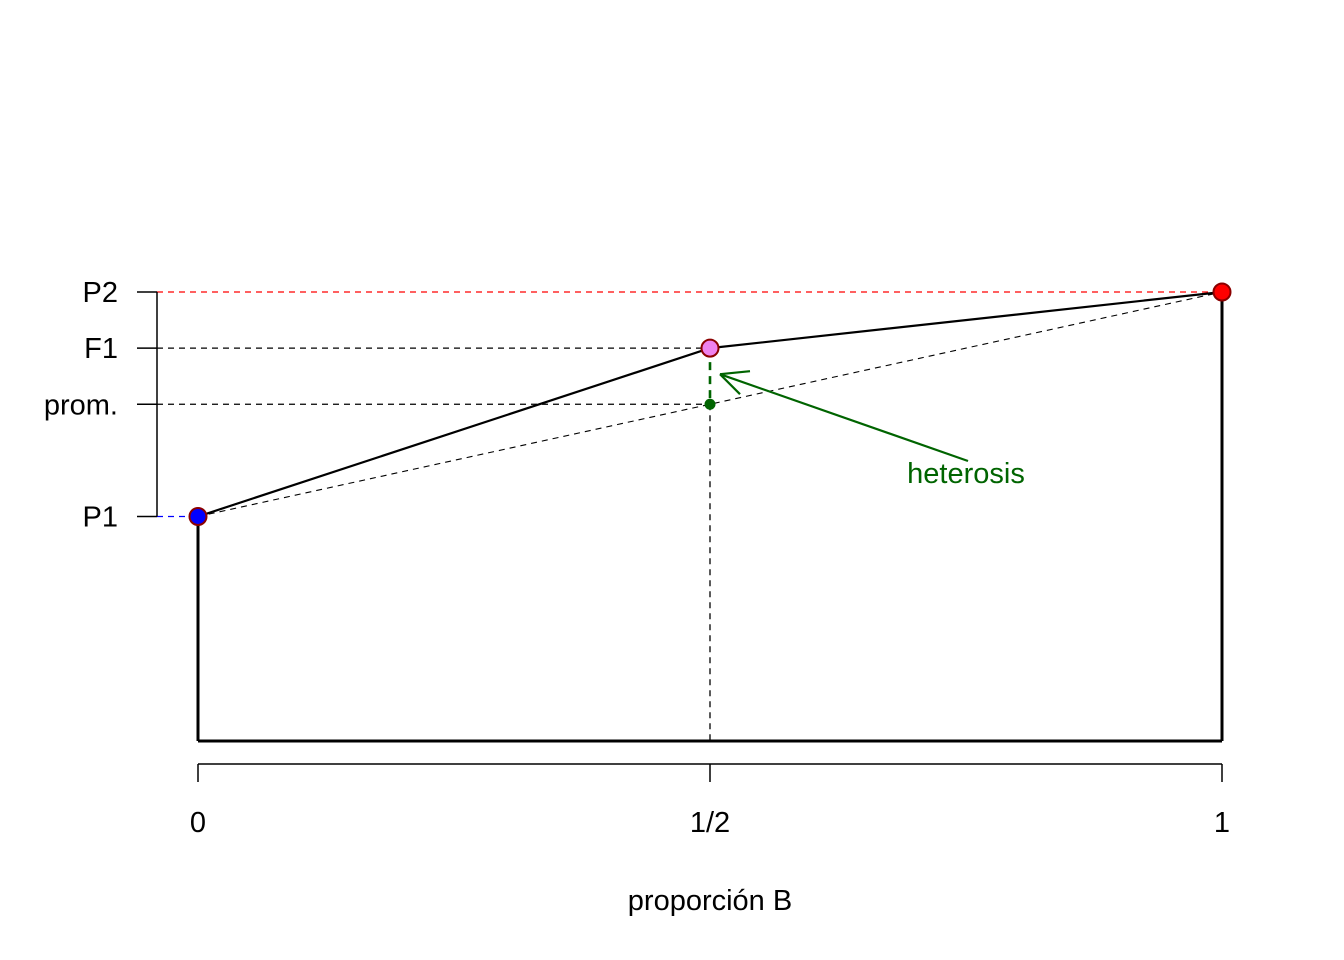 The width and height of the screenshot is (1344, 960). Describe the element at coordinates (198, 823) in the screenshot. I see `x-tick-label-0: 0` at that location.